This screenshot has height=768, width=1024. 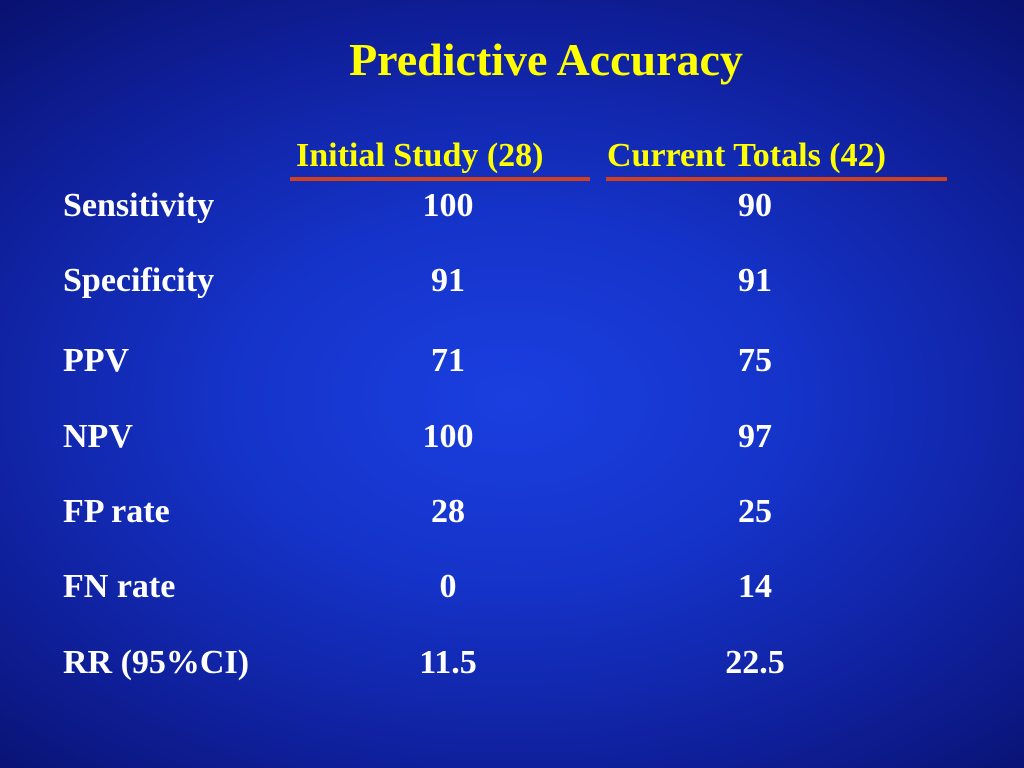 I want to click on cell-fp-rate-current: 25, so click(x=755, y=511).